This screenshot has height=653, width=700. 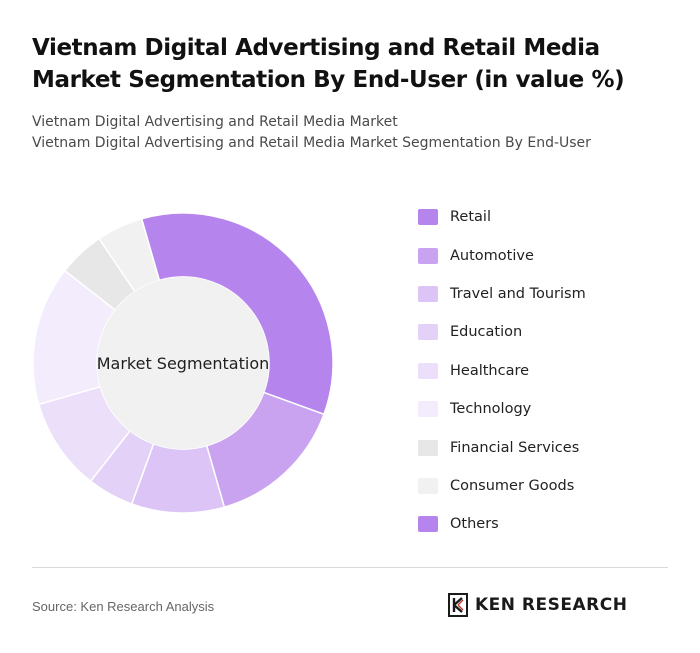 What do you see at coordinates (458, 605) in the screenshot?
I see `ken-research-logo-icon` at bounding box center [458, 605].